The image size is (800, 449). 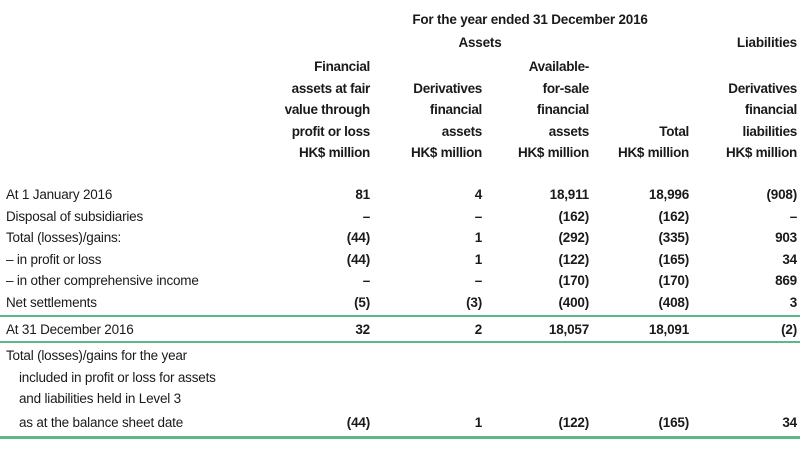 I want to click on cell-value: (292), so click(x=573, y=237).